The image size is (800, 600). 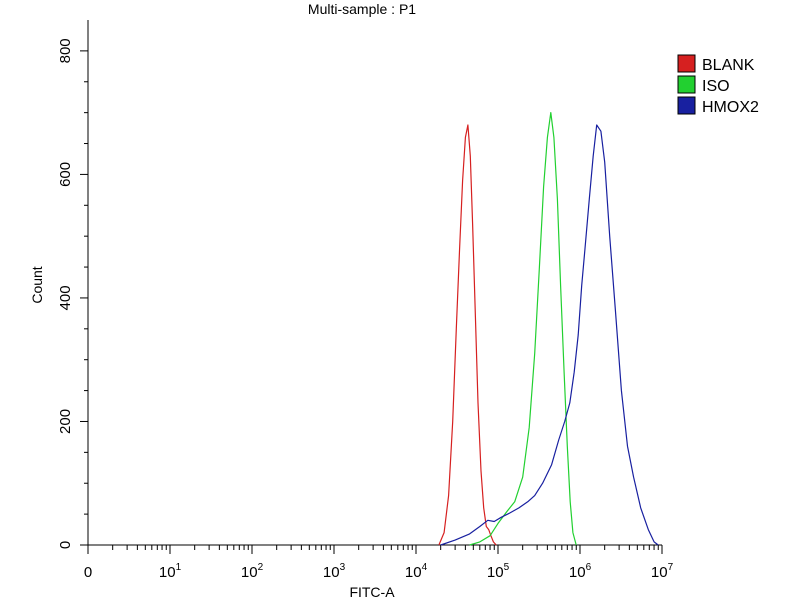 What do you see at coordinates (65, 297) in the screenshot?
I see `y-tick-label: 400` at bounding box center [65, 297].